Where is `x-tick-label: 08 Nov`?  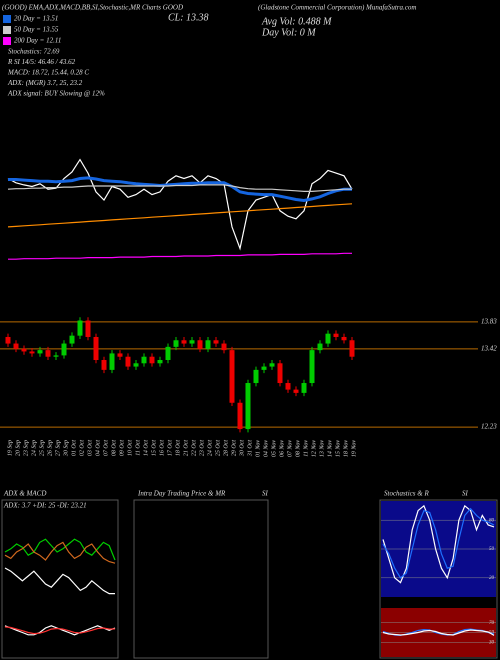 x-tick-label: 08 Nov is located at coordinates (298, 449).